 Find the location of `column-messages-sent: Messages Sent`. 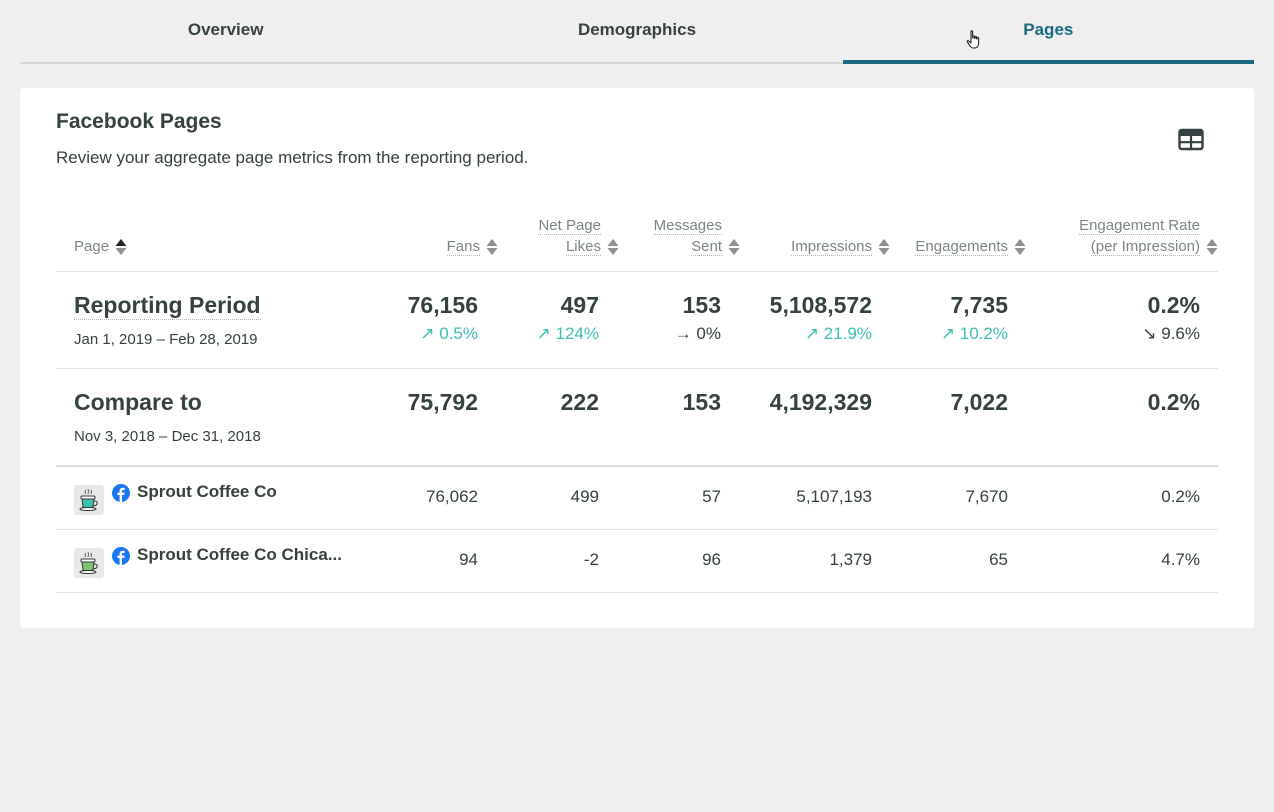

column-messages-sent: Messages Sent is located at coordinates (696, 236).